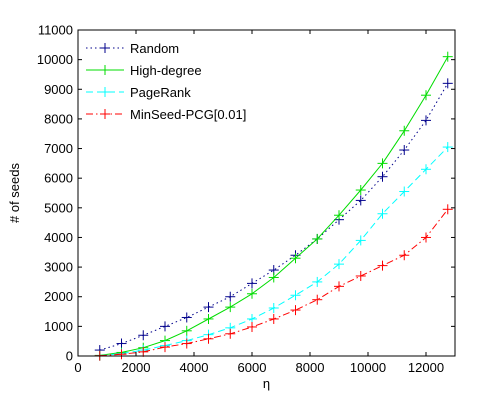 This screenshot has width=501, height=400. What do you see at coordinates (188, 114) in the screenshot?
I see `legend-label: MinSeed-PCG[0.01]` at bounding box center [188, 114].